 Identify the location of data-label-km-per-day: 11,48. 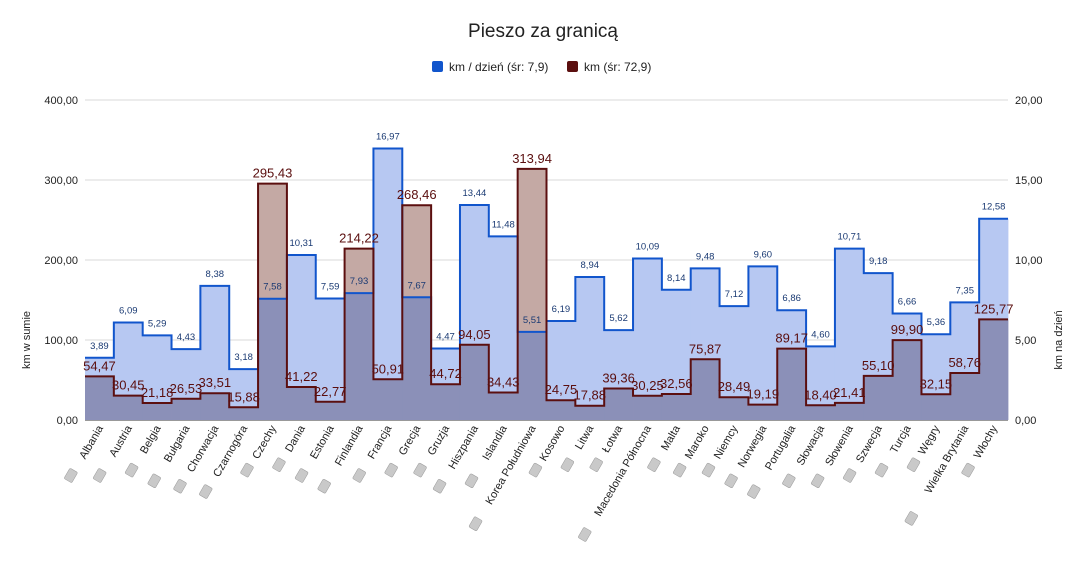
(503, 224).